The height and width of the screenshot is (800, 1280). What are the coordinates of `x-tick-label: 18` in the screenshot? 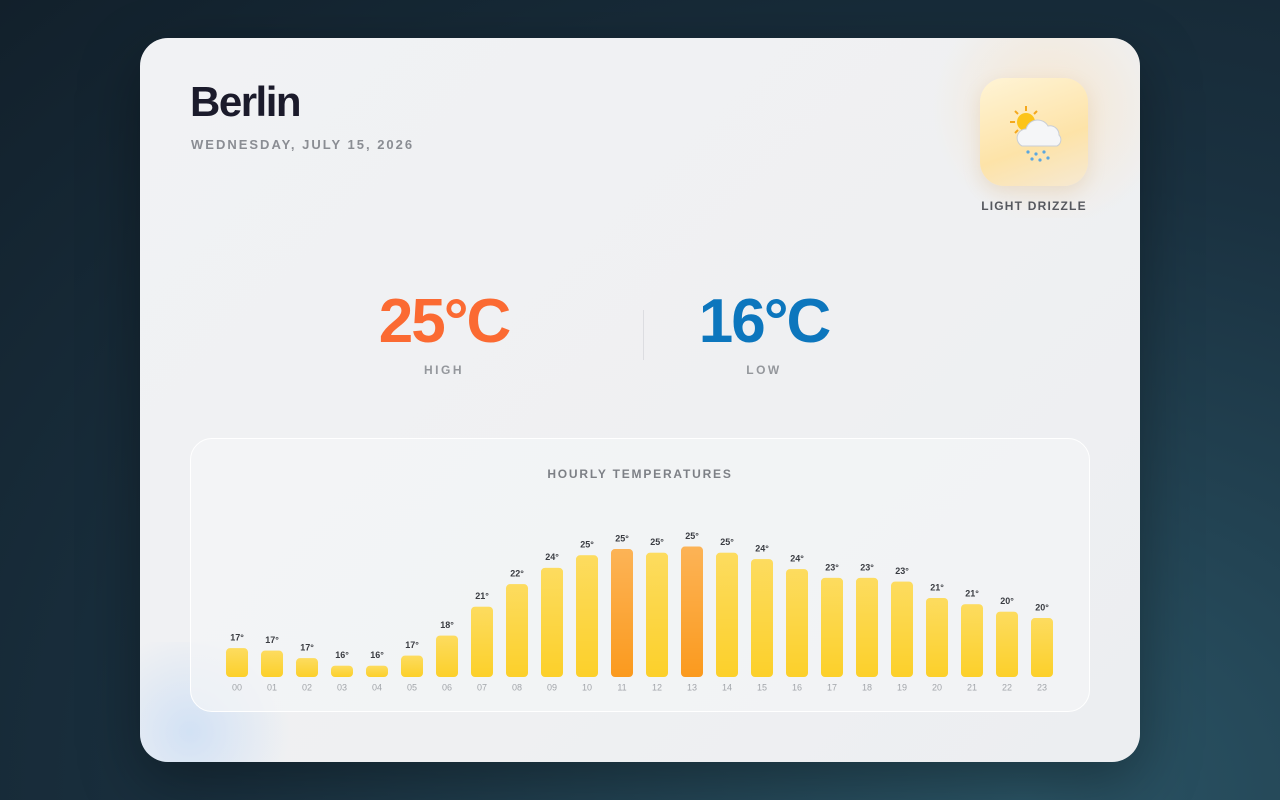 It's located at (867, 687).